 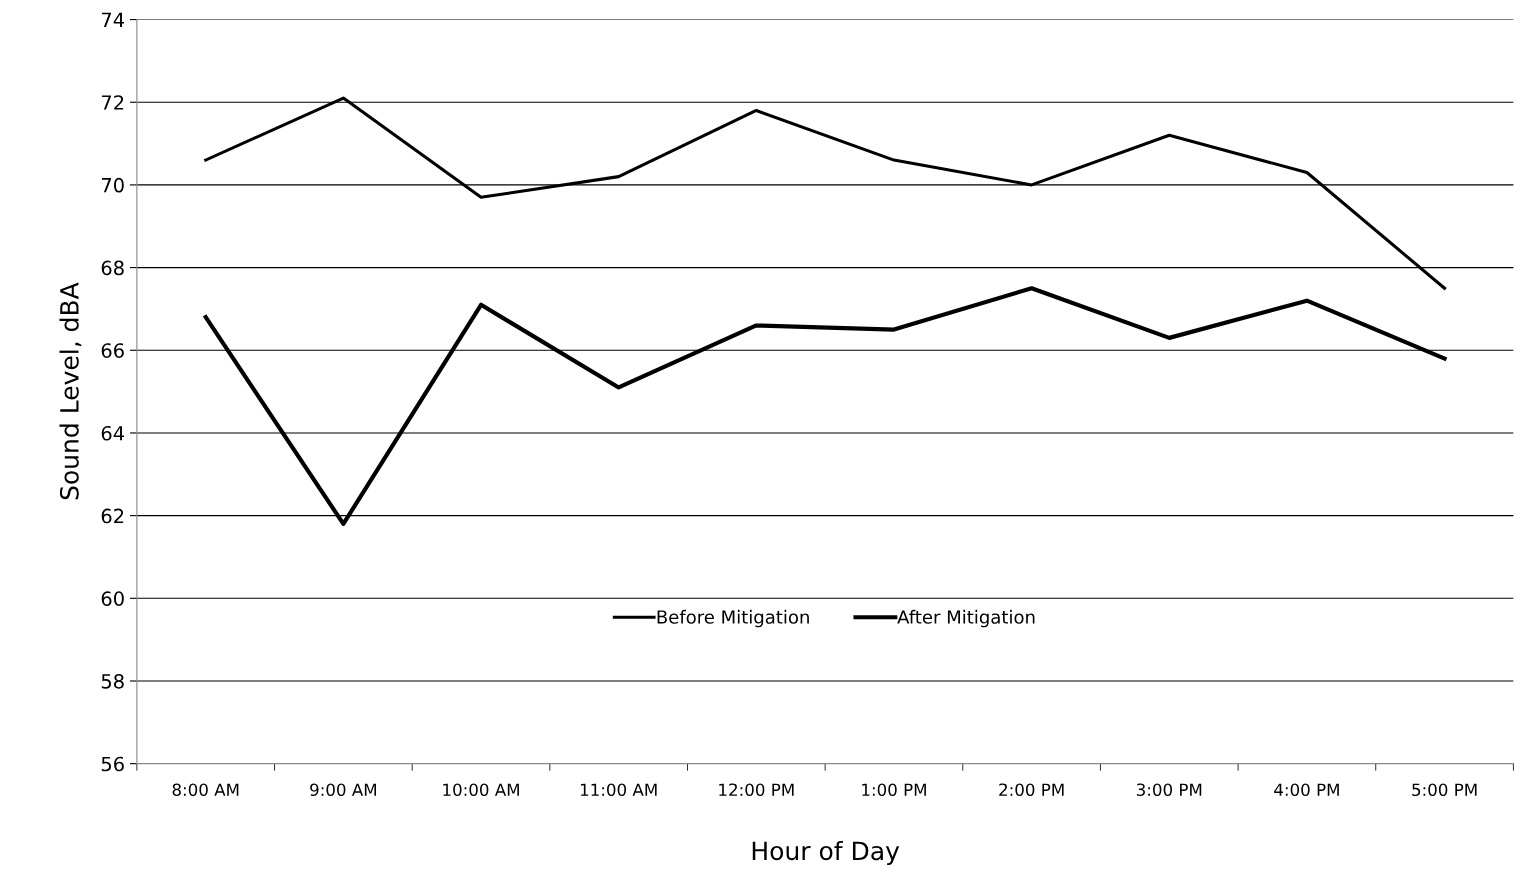 I want to click on y-tick-label: 66, so click(x=112, y=350).